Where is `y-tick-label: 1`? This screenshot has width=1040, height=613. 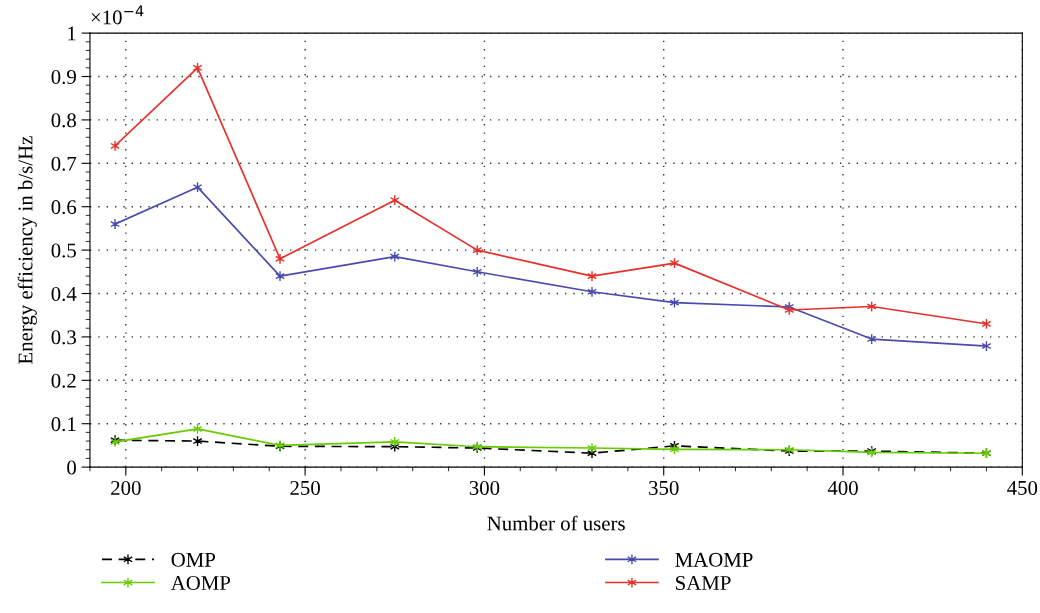
y-tick-label: 1 is located at coordinates (72, 33).